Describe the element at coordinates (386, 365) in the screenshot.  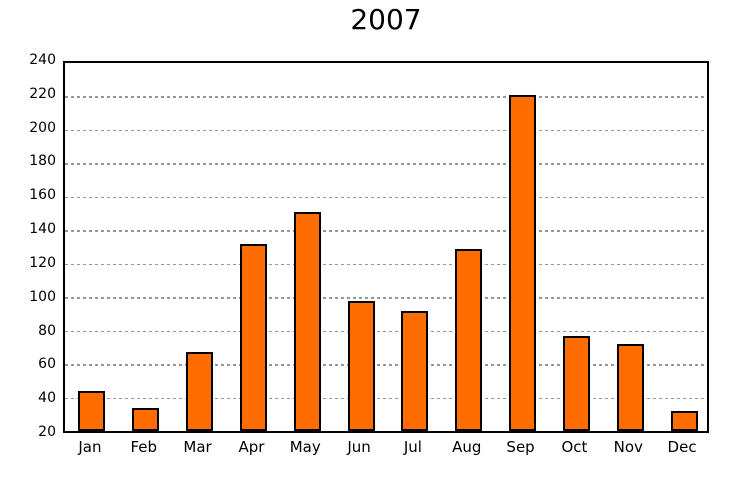
I see `gridline-y60` at that location.